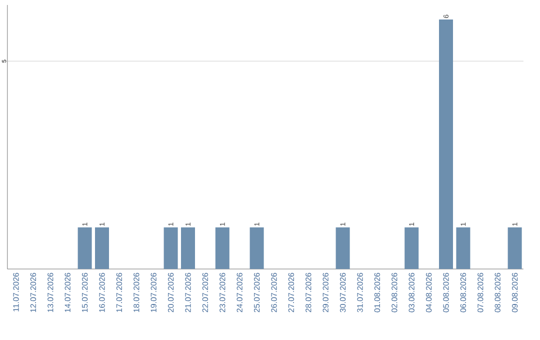 The height and width of the screenshot is (340, 540). What do you see at coordinates (429, 292) in the screenshot?
I see `x-tick-label: 04.08.2026` at bounding box center [429, 292].